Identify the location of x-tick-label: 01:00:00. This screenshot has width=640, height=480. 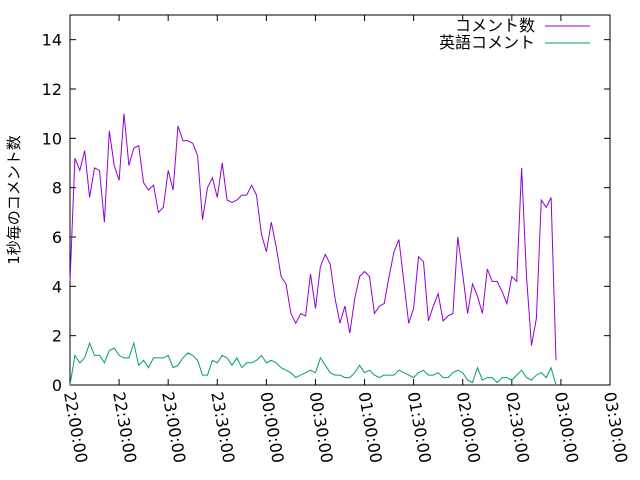
(370, 427).